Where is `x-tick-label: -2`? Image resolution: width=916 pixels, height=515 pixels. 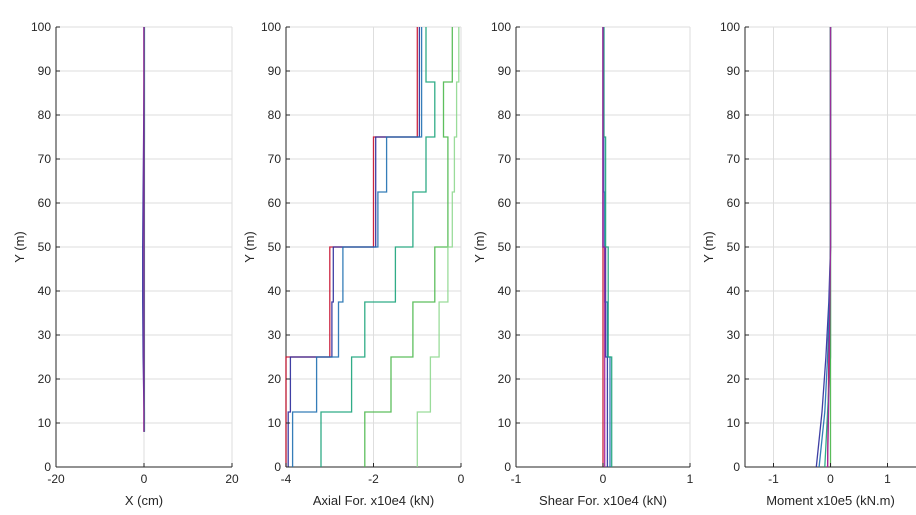
x-tick-label: -2 is located at coordinates (373, 479).